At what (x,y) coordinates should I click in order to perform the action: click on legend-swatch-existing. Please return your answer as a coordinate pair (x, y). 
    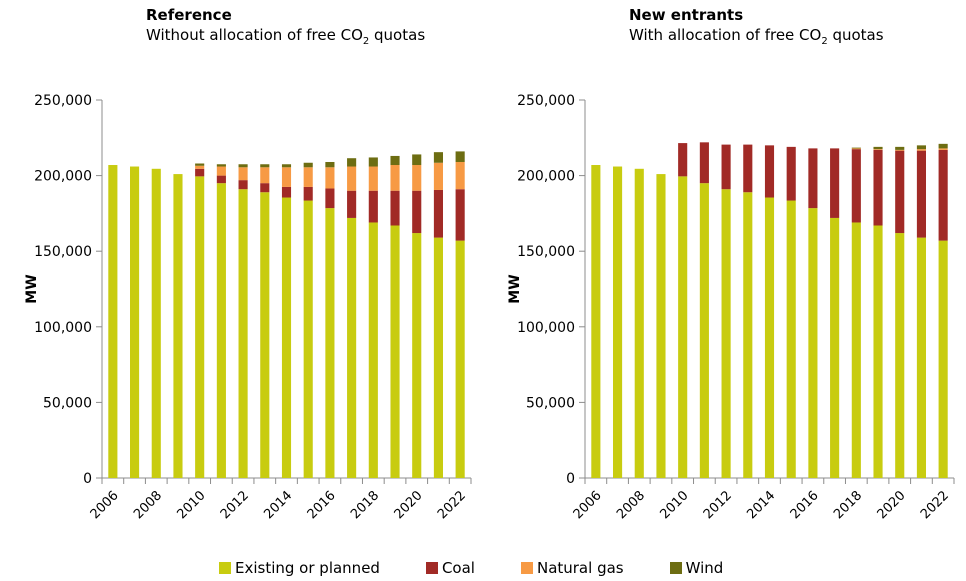
    Looking at the image, I should click on (225, 568).